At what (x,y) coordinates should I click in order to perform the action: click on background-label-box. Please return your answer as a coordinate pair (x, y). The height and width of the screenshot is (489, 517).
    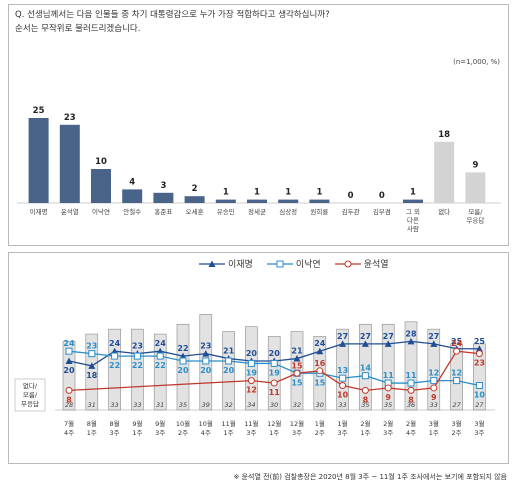
    Looking at the image, I should click on (30, 395).